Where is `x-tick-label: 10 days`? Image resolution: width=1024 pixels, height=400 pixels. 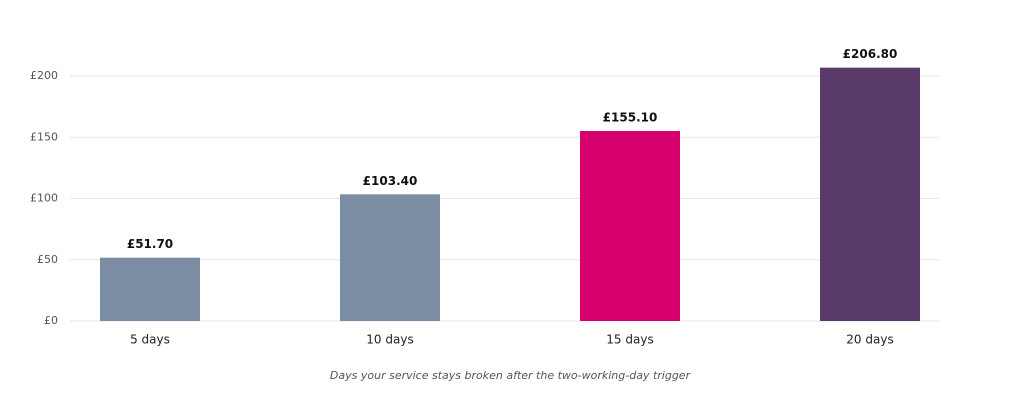
x-tick-label: 10 days is located at coordinates (389, 340).